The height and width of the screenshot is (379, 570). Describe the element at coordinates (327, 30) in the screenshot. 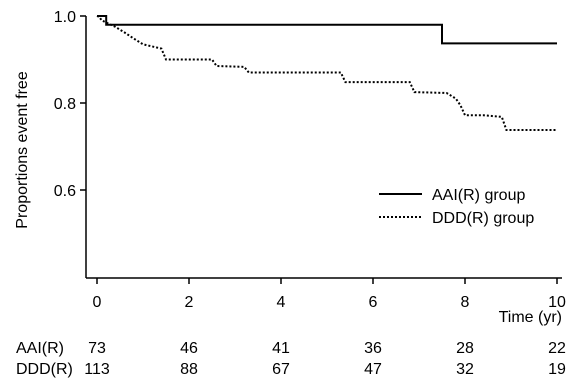

I see `series-line-aai` at that location.